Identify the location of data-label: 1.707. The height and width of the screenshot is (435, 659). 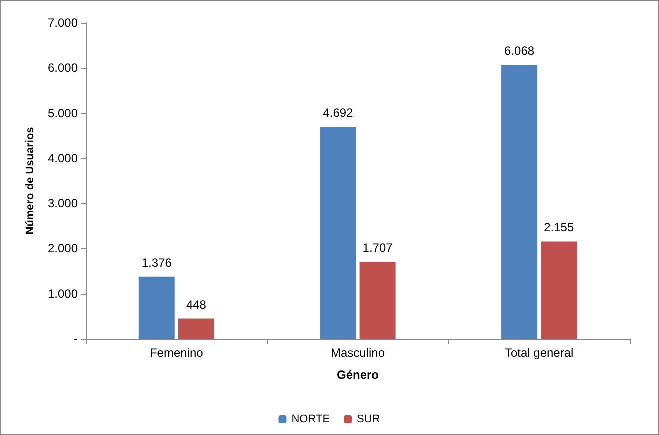
(378, 247).